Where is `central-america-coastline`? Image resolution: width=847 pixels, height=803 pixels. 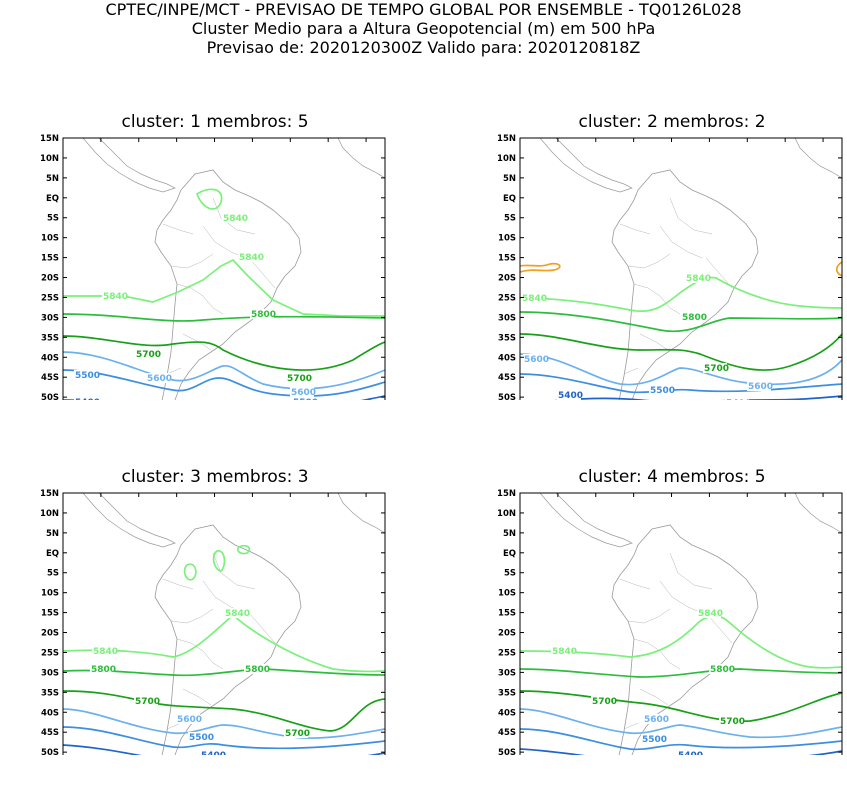
central-america-coastline is located at coordinates (129, 520).